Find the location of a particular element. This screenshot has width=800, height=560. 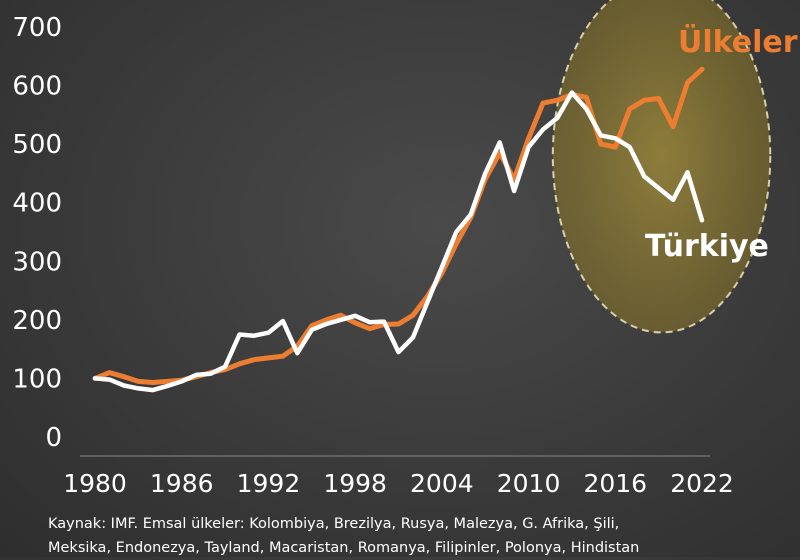

x-tick-label: 2004 is located at coordinates (442, 483).